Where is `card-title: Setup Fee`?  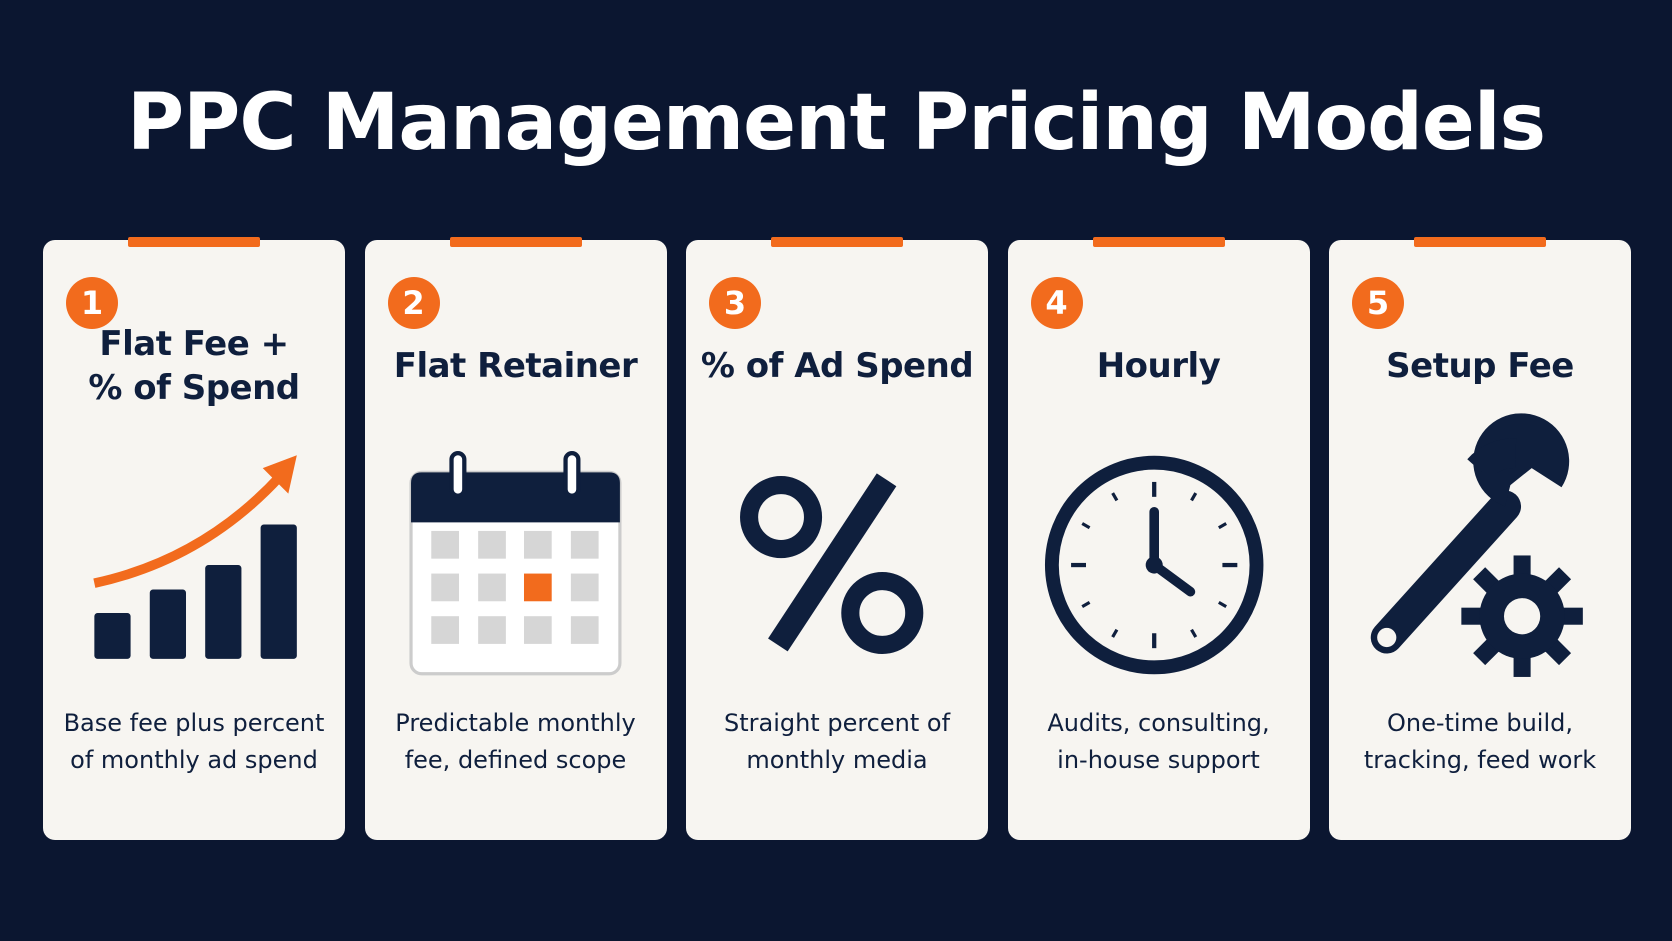
card-title: Setup Fee is located at coordinates (1480, 366).